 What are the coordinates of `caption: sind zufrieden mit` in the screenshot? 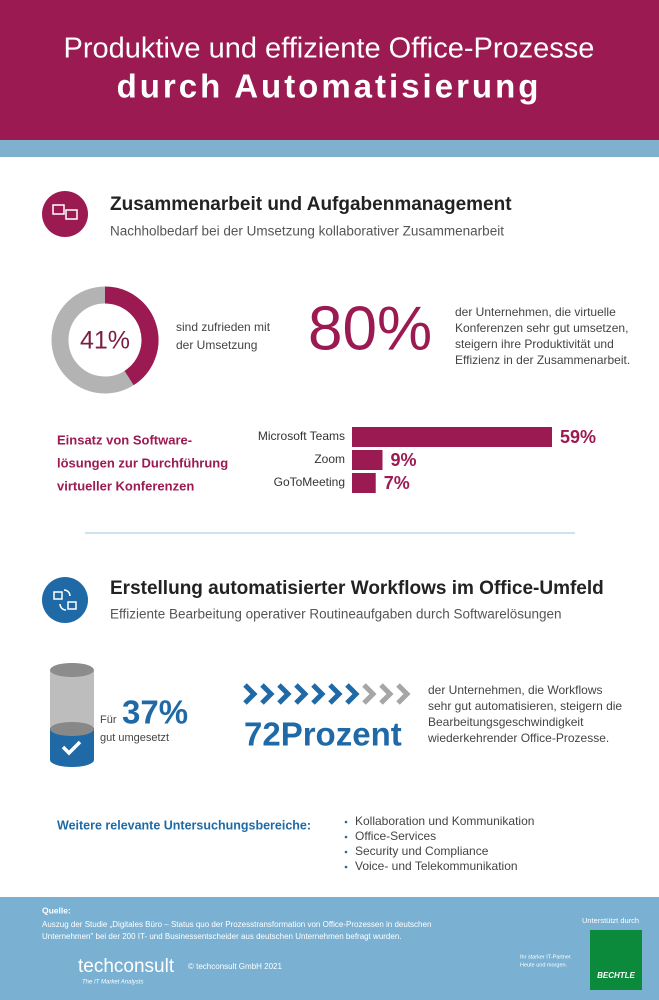 It's located at (223, 327).